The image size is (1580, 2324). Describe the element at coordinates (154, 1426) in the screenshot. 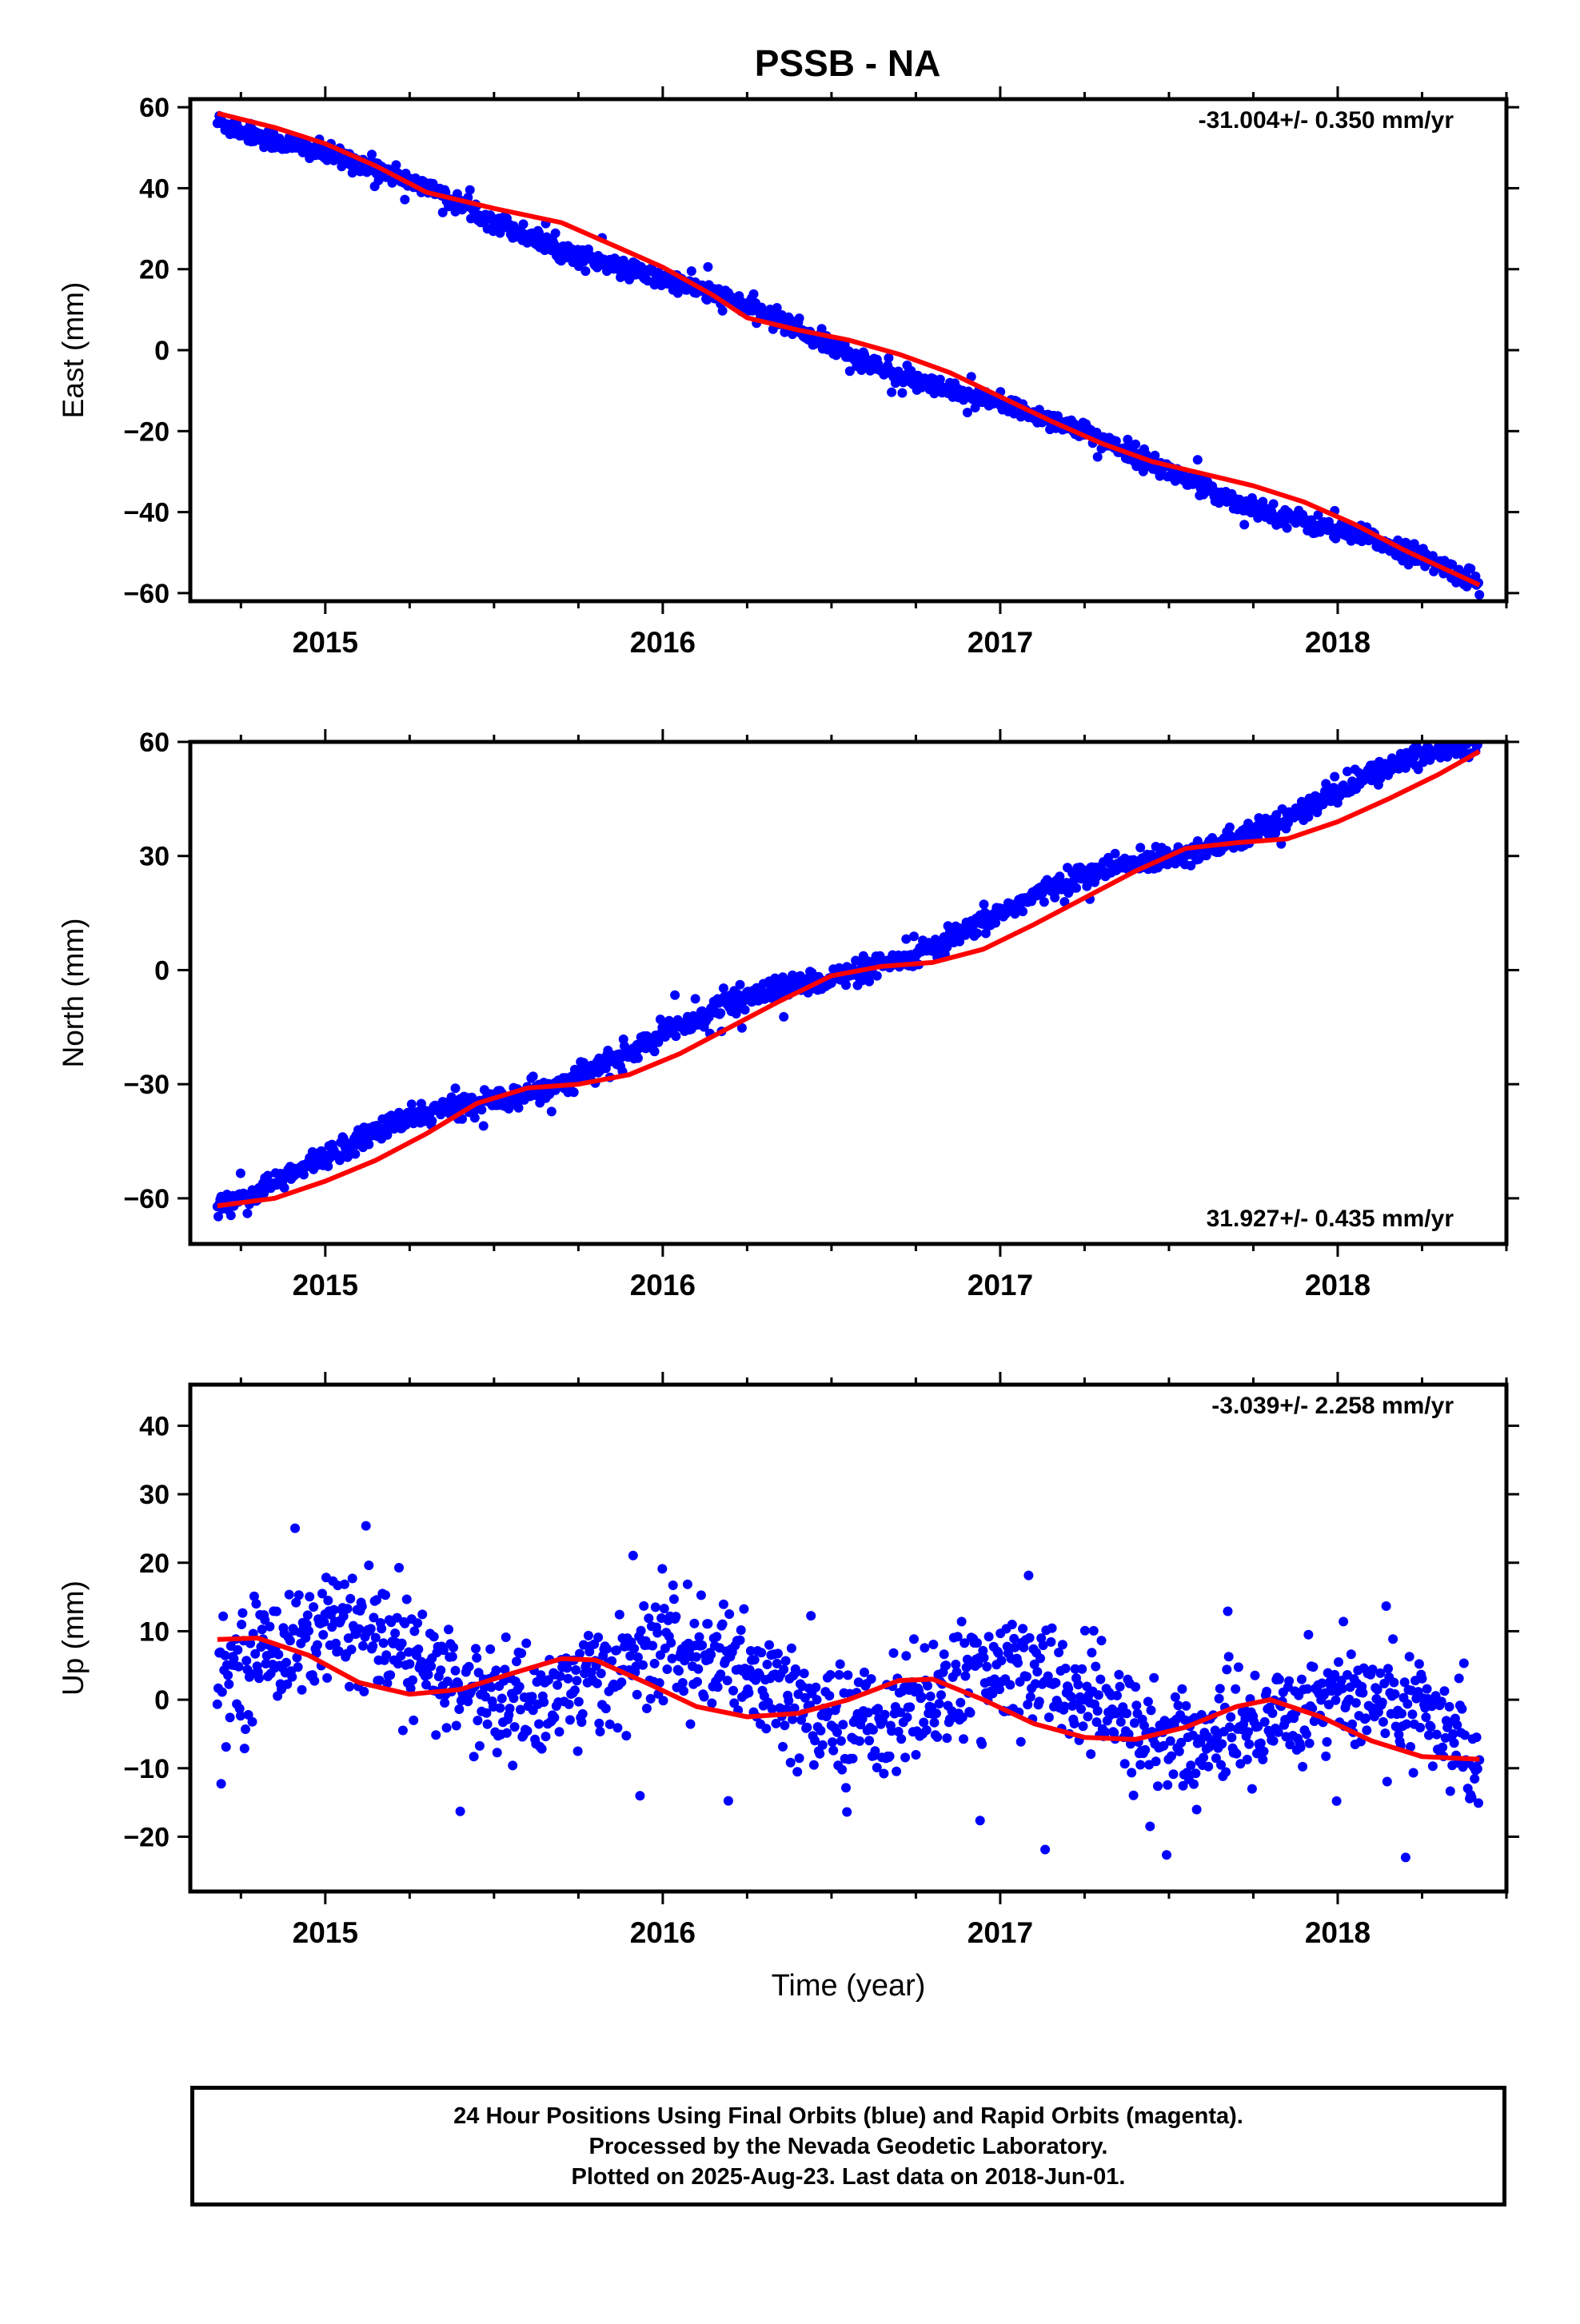

I see `y-tick-label: 40` at that location.